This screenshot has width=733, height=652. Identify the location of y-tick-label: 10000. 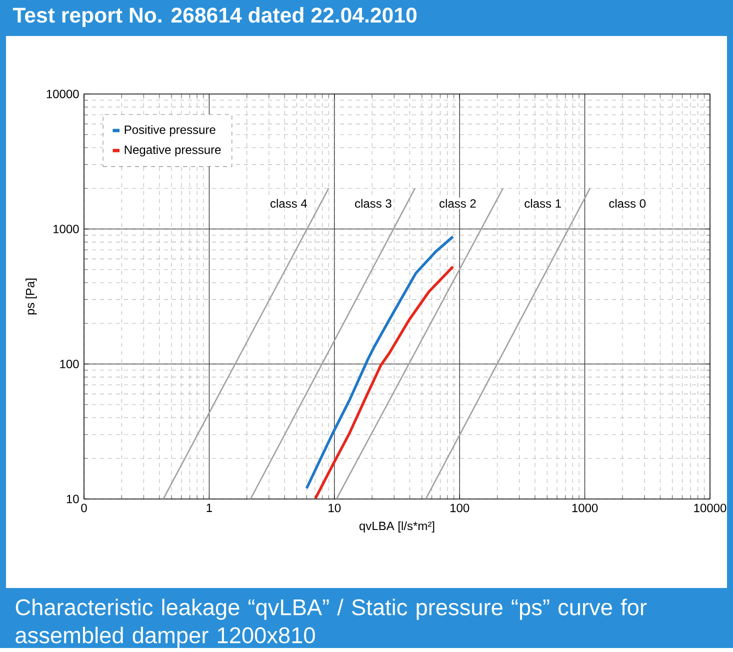
(62, 94).